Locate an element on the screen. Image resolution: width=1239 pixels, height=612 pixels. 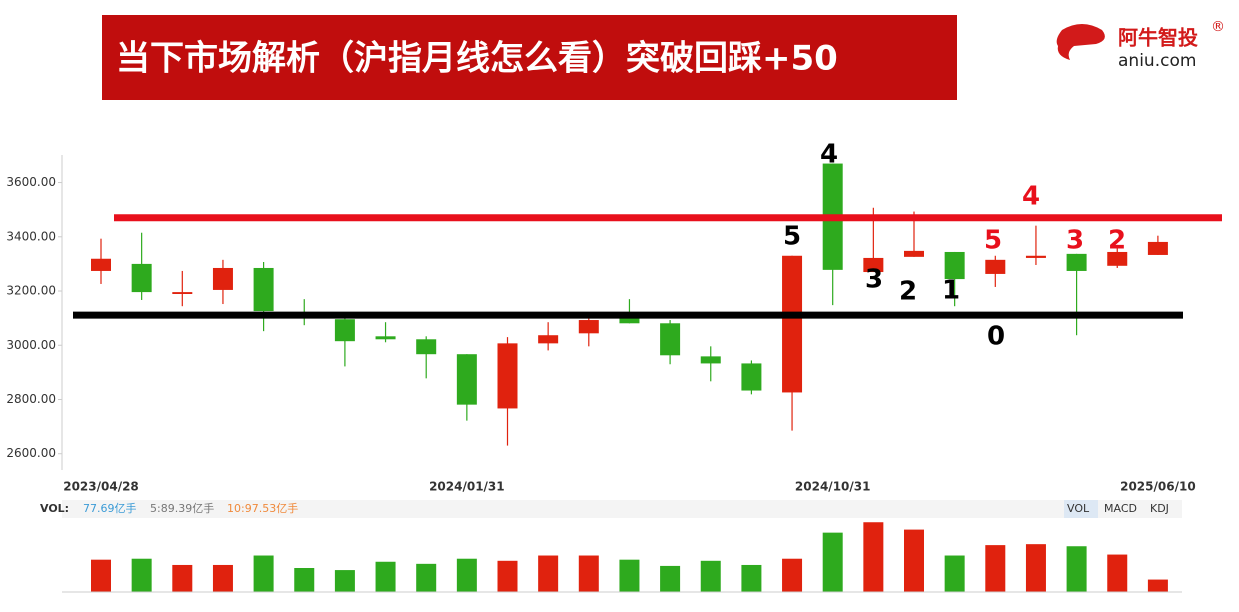
annotation: 0 is located at coordinates (996, 337).